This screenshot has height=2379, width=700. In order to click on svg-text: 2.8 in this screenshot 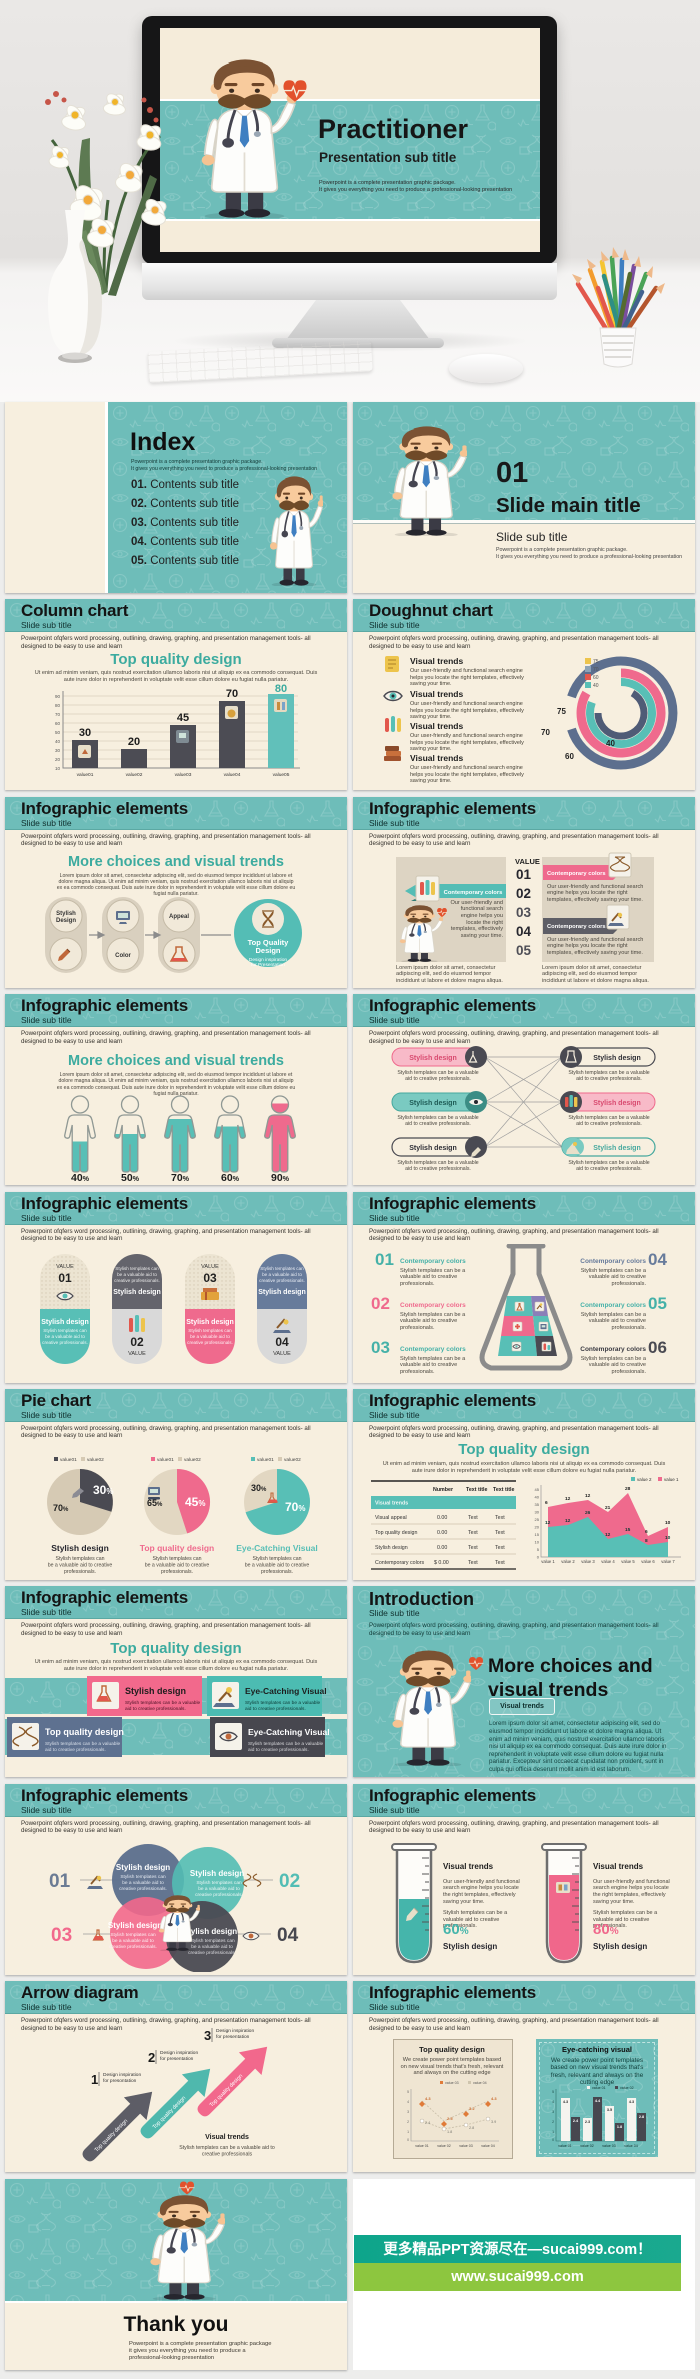, I will do `click(641, 2117)`.